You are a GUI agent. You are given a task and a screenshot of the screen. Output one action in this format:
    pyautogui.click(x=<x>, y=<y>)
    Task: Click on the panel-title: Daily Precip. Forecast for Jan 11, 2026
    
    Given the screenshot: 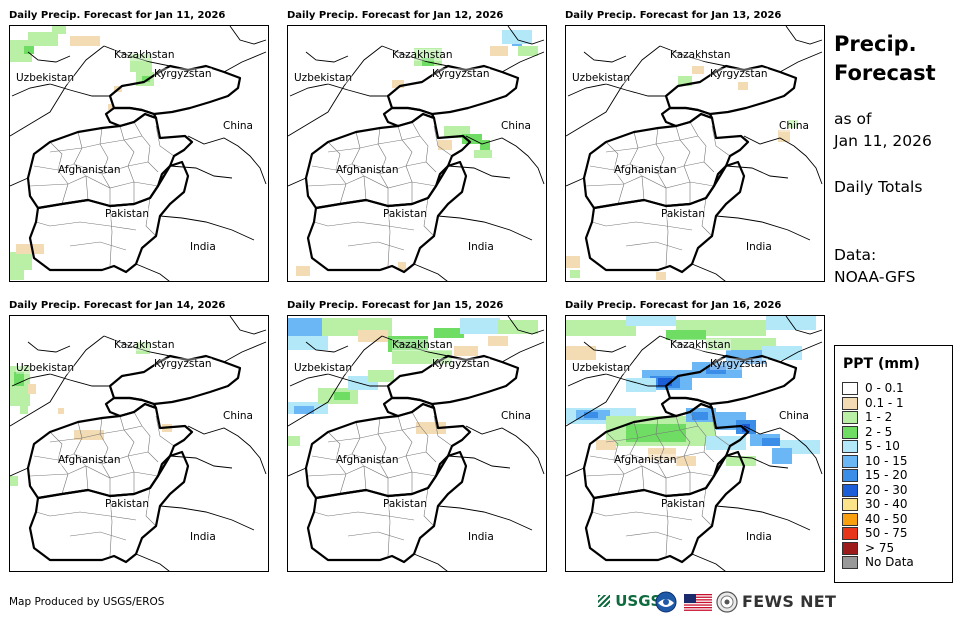 What is the action you would take?
    pyautogui.click(x=117, y=15)
    